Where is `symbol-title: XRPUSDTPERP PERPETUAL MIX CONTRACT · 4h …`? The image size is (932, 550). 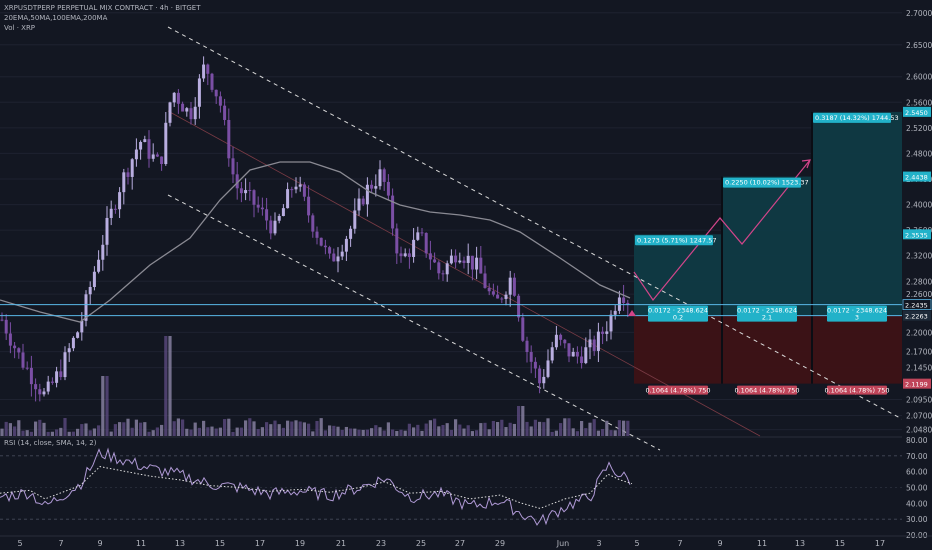 symbol-title: XRPUSDTPERP PERPETUAL MIX CONTRACT · 4h … is located at coordinates (102, 8).